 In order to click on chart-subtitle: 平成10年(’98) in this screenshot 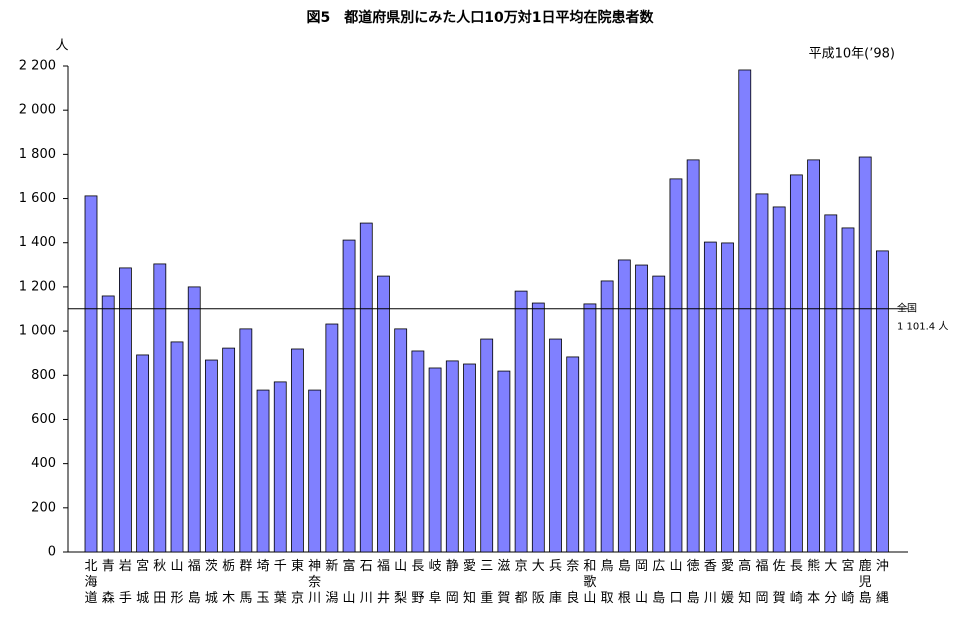, I will do `click(852, 54)`.